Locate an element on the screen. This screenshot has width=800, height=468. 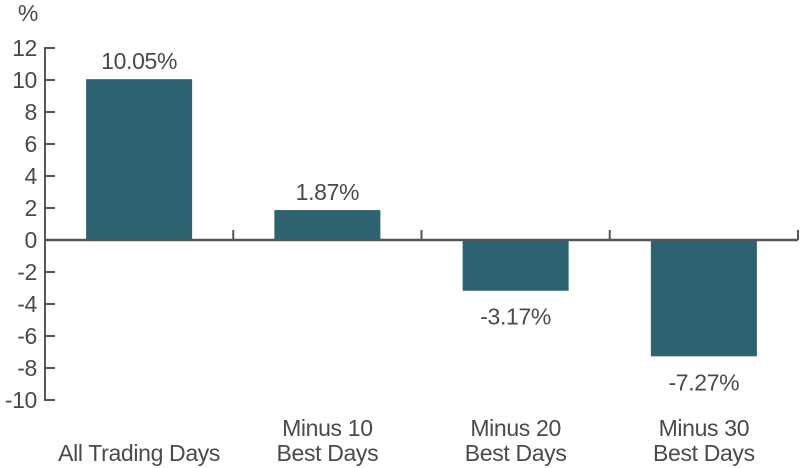
y-tick-label: 12 is located at coordinates (24, 48).